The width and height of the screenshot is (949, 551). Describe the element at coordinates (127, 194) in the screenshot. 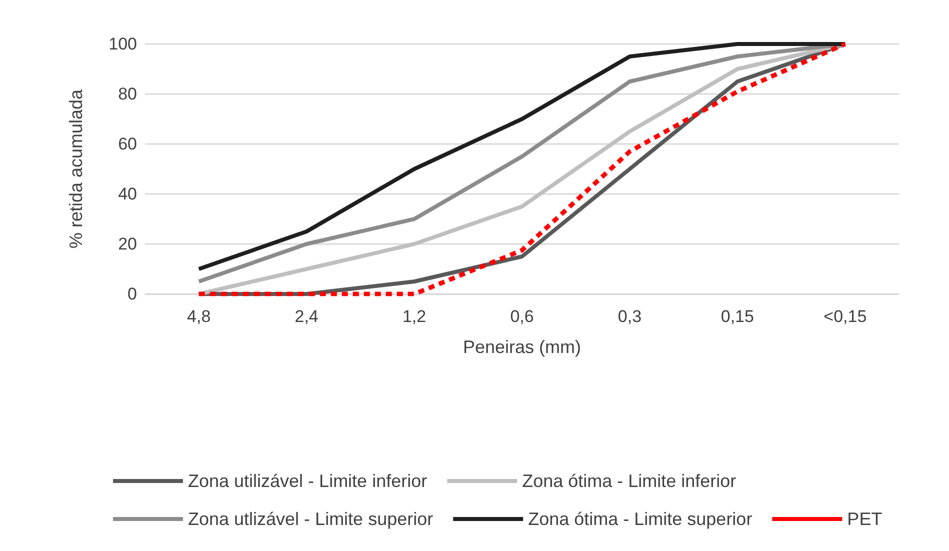

I see `y-tick-label: 40` at that location.